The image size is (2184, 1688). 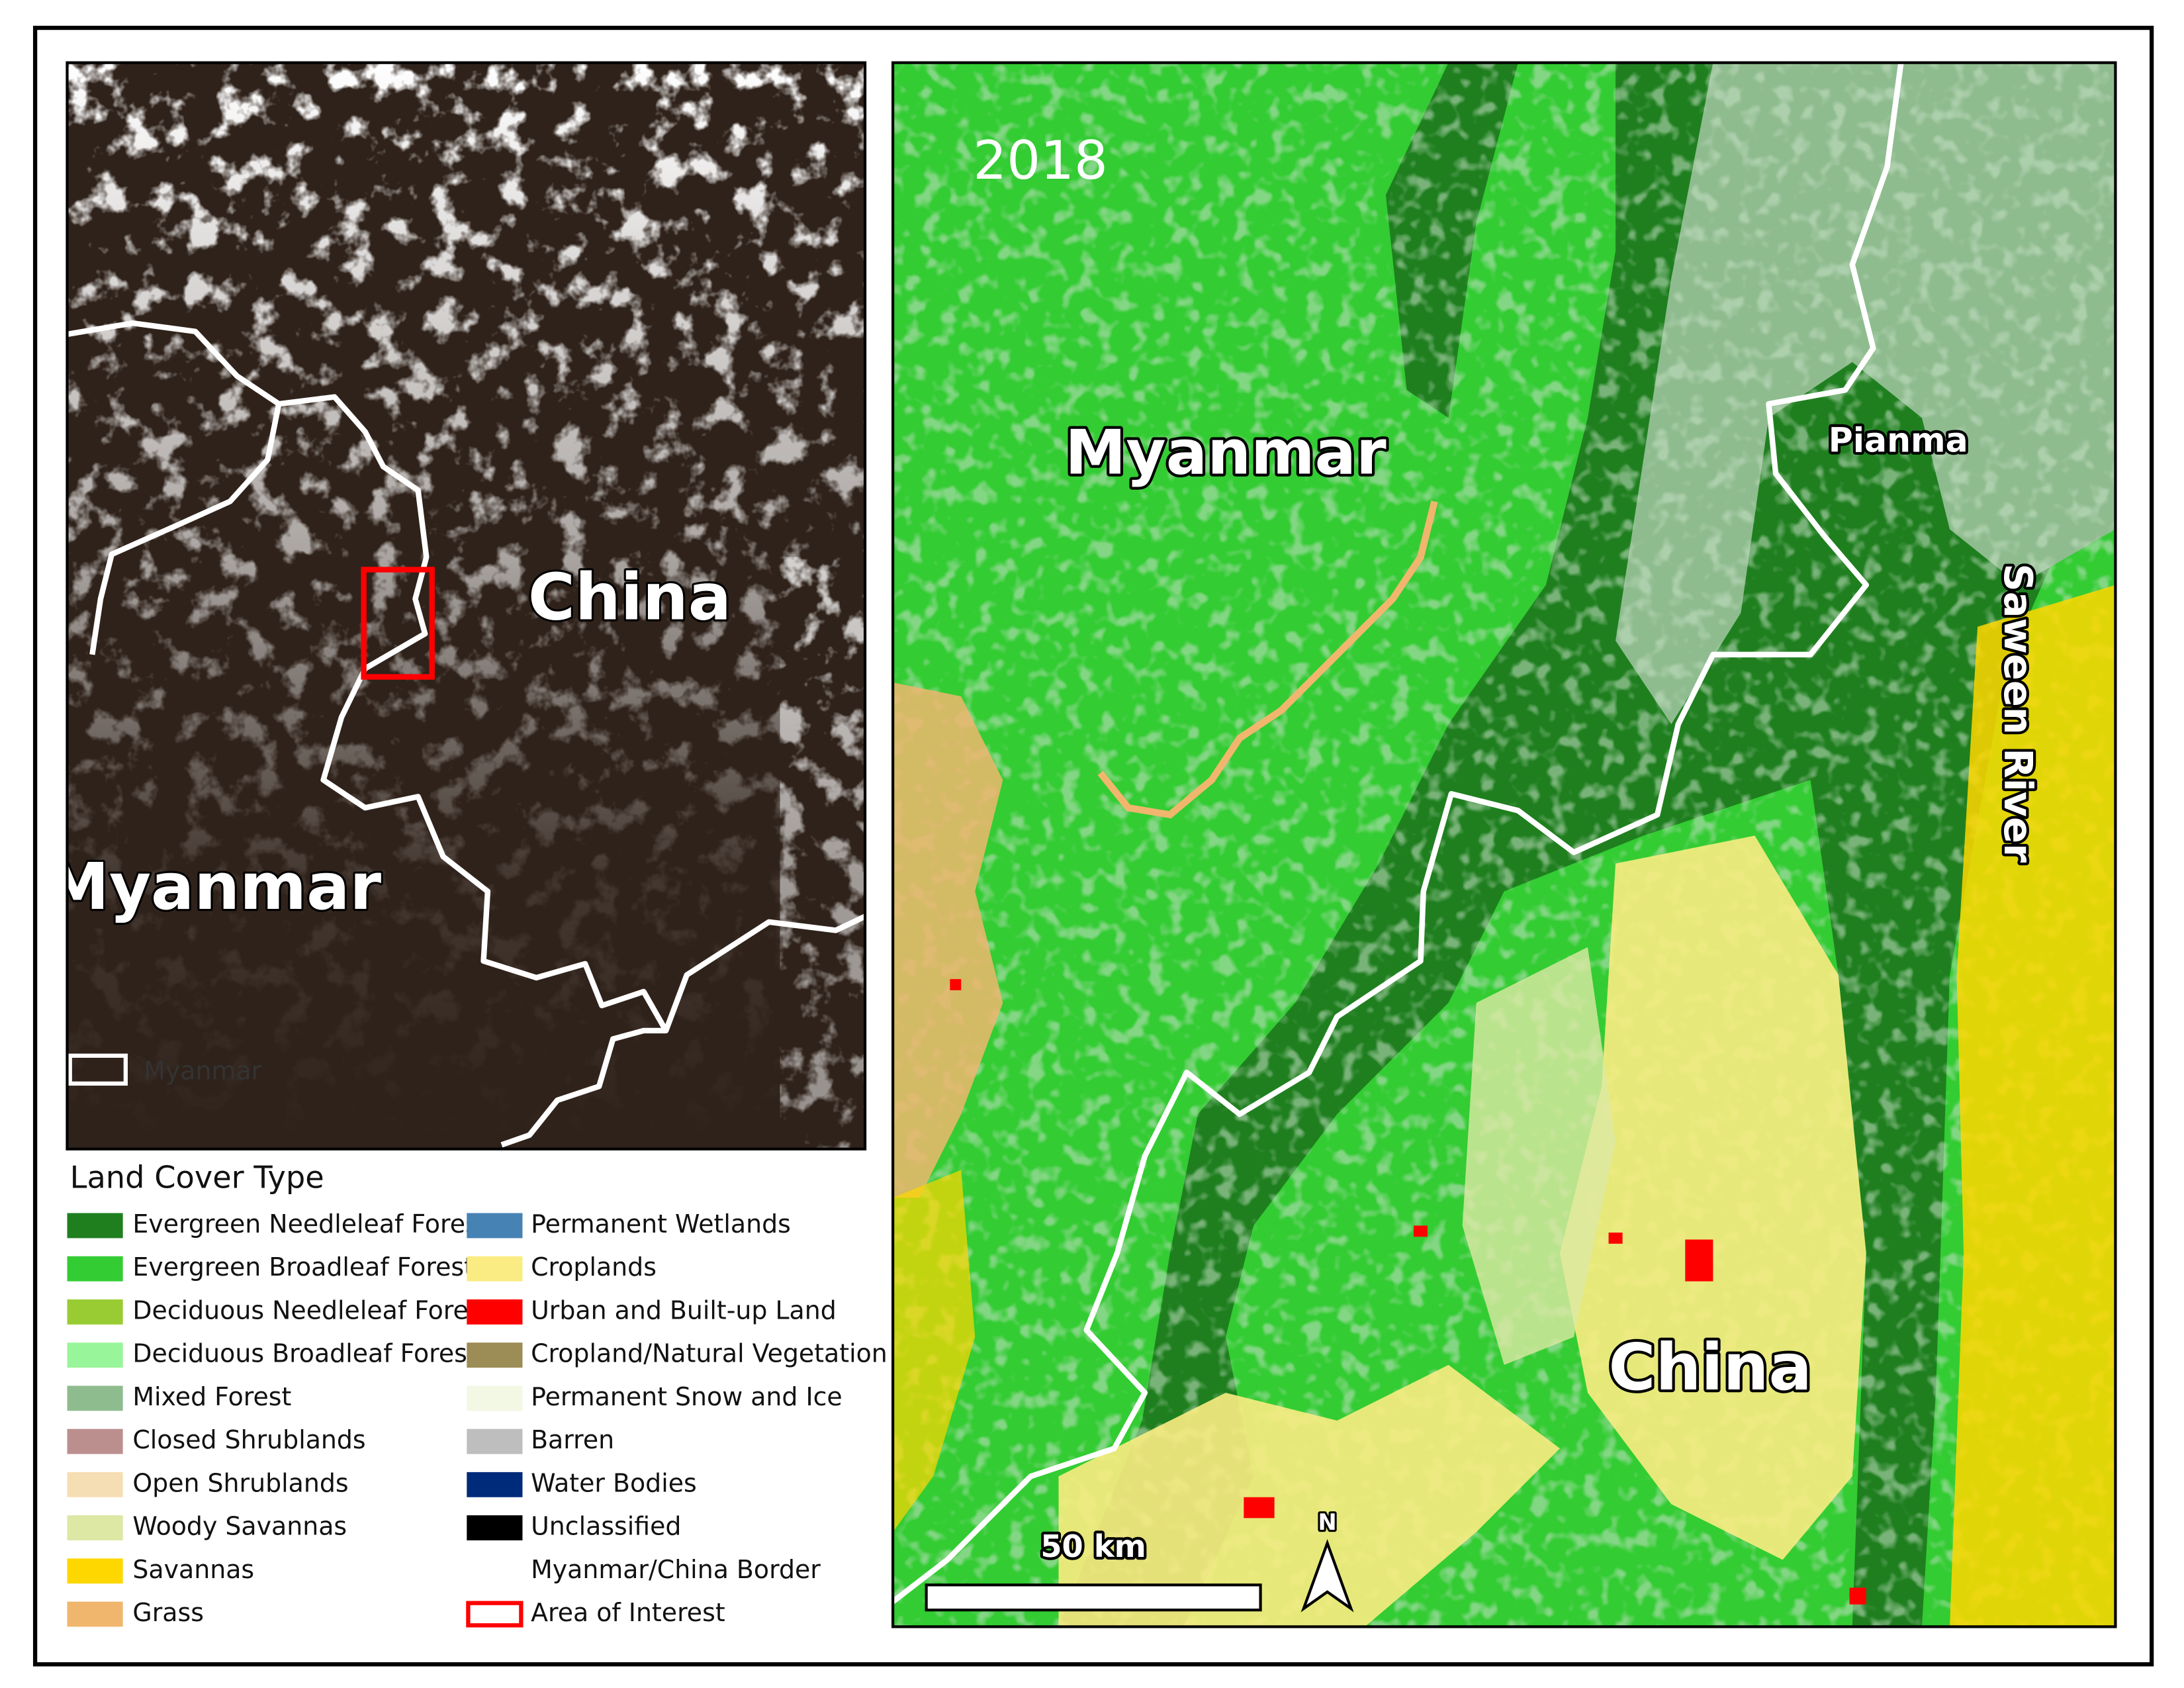 What do you see at coordinates (1267, 659) in the screenshot?
I see `river-corridor` at bounding box center [1267, 659].